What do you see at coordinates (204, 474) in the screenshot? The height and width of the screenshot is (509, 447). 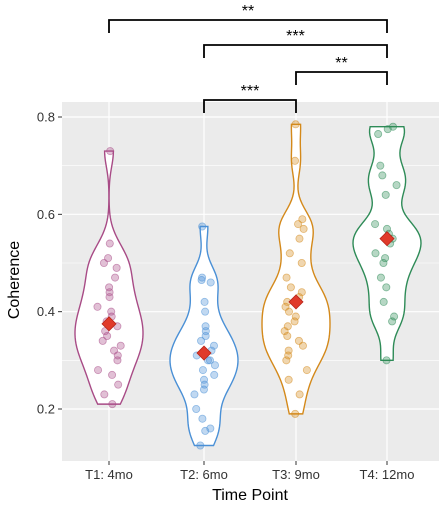 I see `x-tick-label: T2: 6mo` at bounding box center [204, 474].